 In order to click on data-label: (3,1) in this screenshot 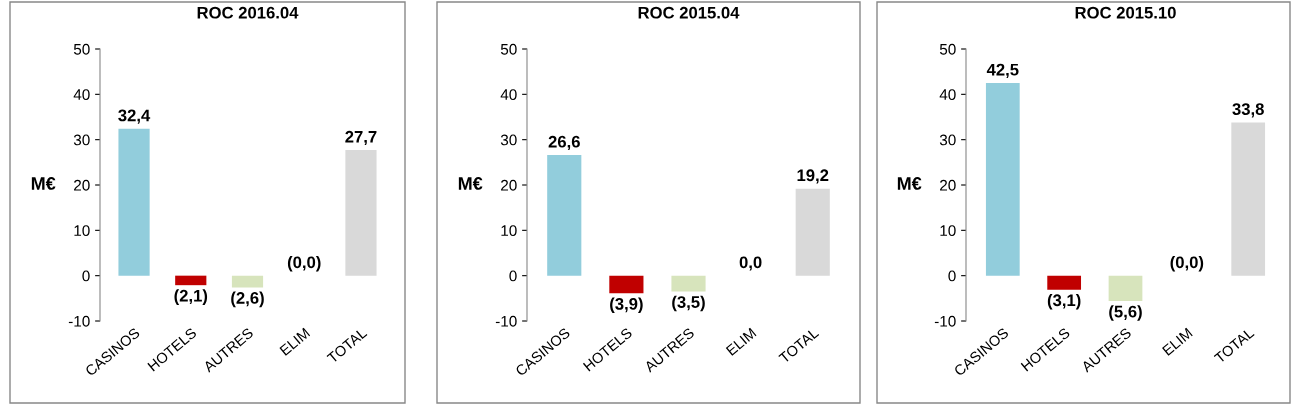, I will do `click(1064, 301)`.